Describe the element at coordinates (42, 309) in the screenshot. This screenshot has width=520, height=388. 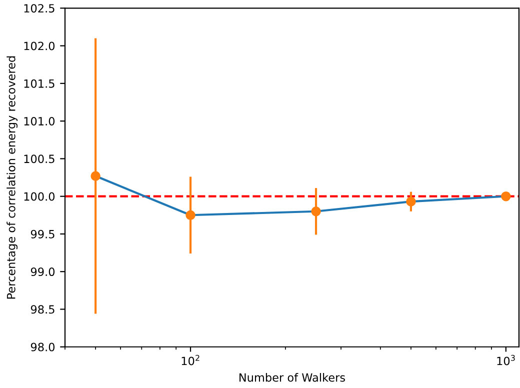
I see `y-tick-label: 98.5` at that location.